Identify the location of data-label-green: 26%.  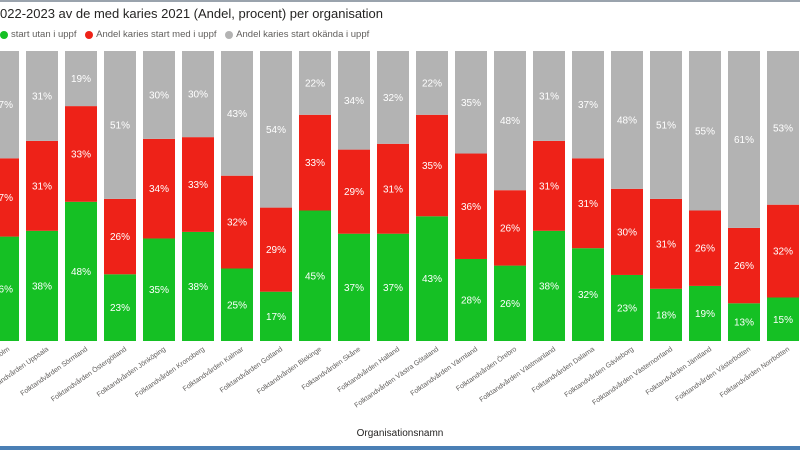
(510, 304).